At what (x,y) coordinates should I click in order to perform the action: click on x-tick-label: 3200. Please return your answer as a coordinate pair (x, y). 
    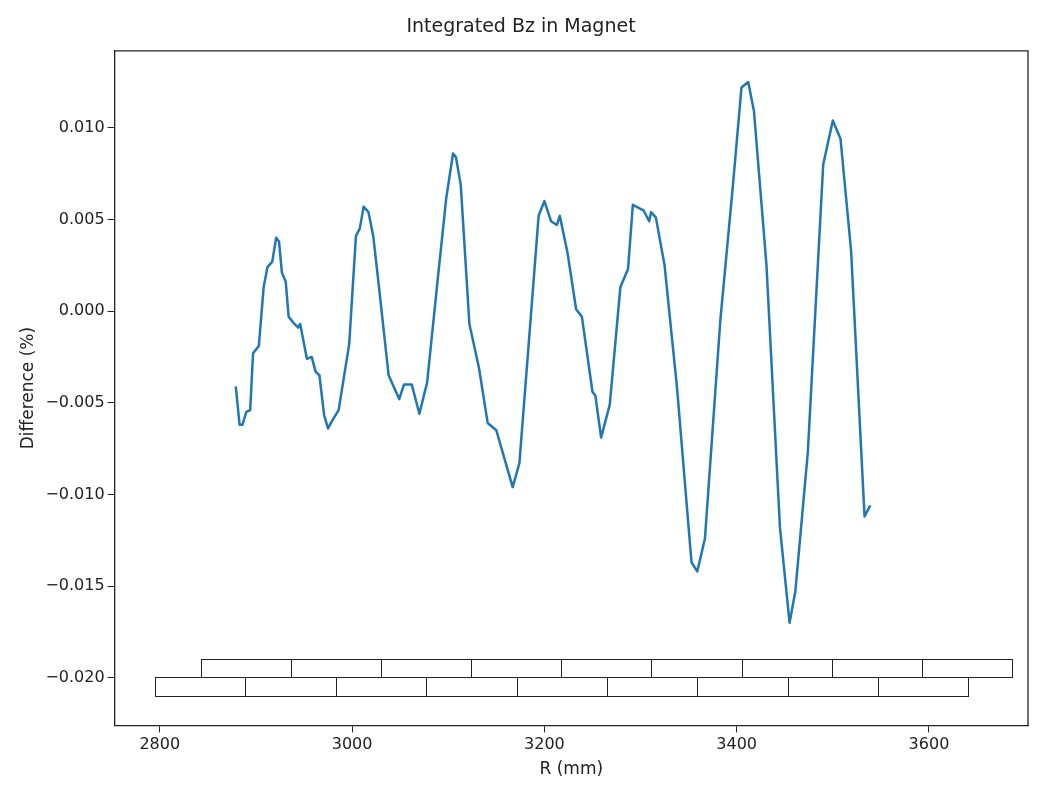
    Looking at the image, I should click on (544, 744).